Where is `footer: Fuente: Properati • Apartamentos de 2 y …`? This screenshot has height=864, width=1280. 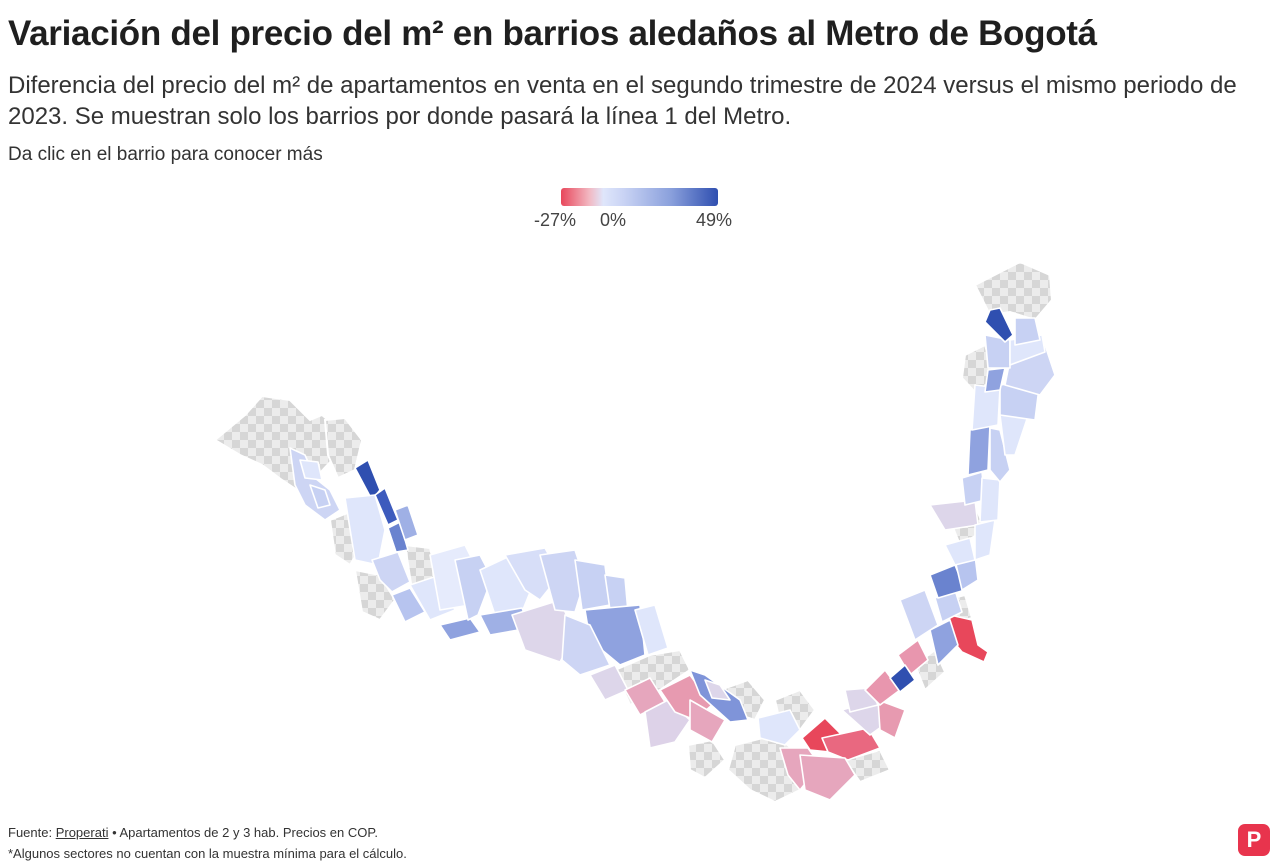
footer: Fuente: Properati • Apartamentos de 2 y … is located at coordinates (207, 843).